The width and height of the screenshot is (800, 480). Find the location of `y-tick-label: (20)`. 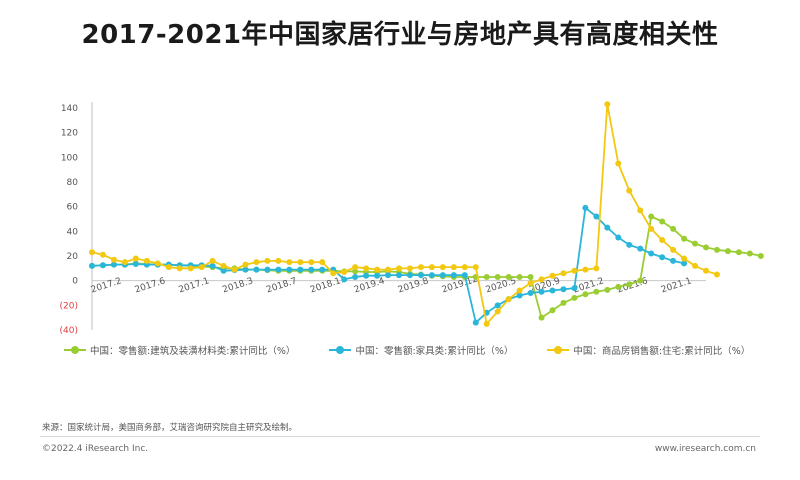

y-tick-label: (20) is located at coordinates (69, 306).